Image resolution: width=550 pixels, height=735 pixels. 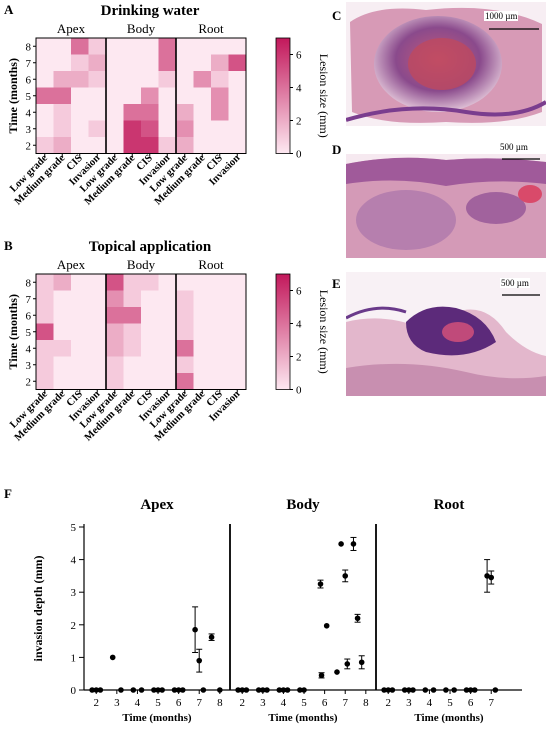 I want to click on histology-image-d, so click(x=446, y=206).